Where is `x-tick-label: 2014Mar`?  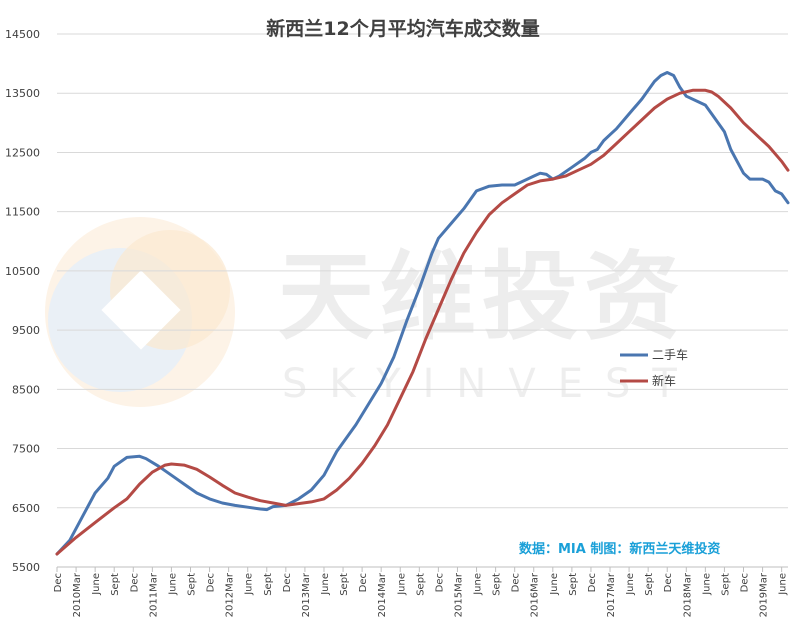 x-tick-label: 2014Mar is located at coordinates (382, 594).